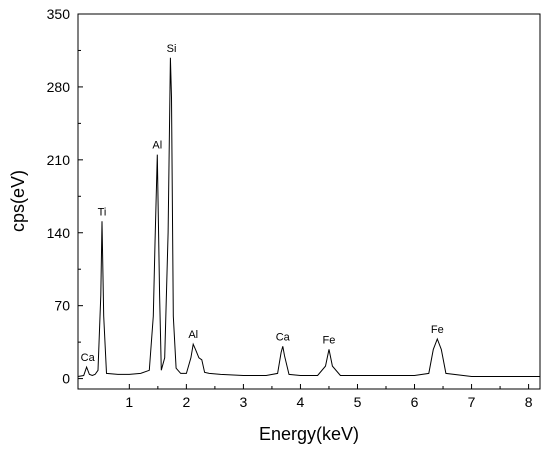  What do you see at coordinates (62, 306) in the screenshot?
I see `y-tick-label: 70` at bounding box center [62, 306].